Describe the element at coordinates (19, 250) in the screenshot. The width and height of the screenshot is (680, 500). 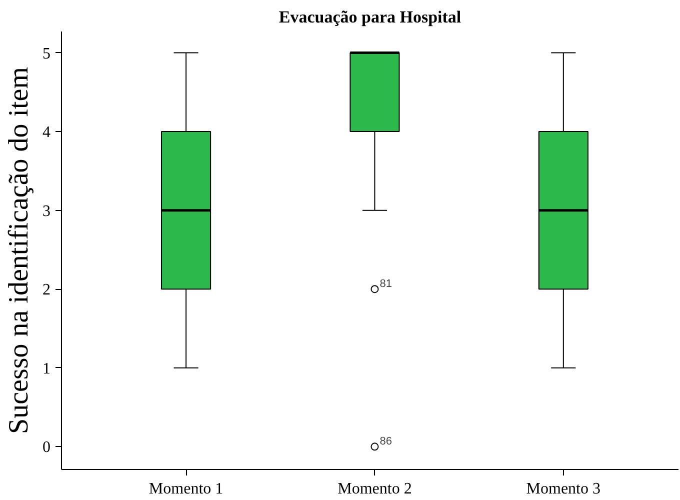
I see `y-axis-title: Sucesso na identificação do item` at that location.